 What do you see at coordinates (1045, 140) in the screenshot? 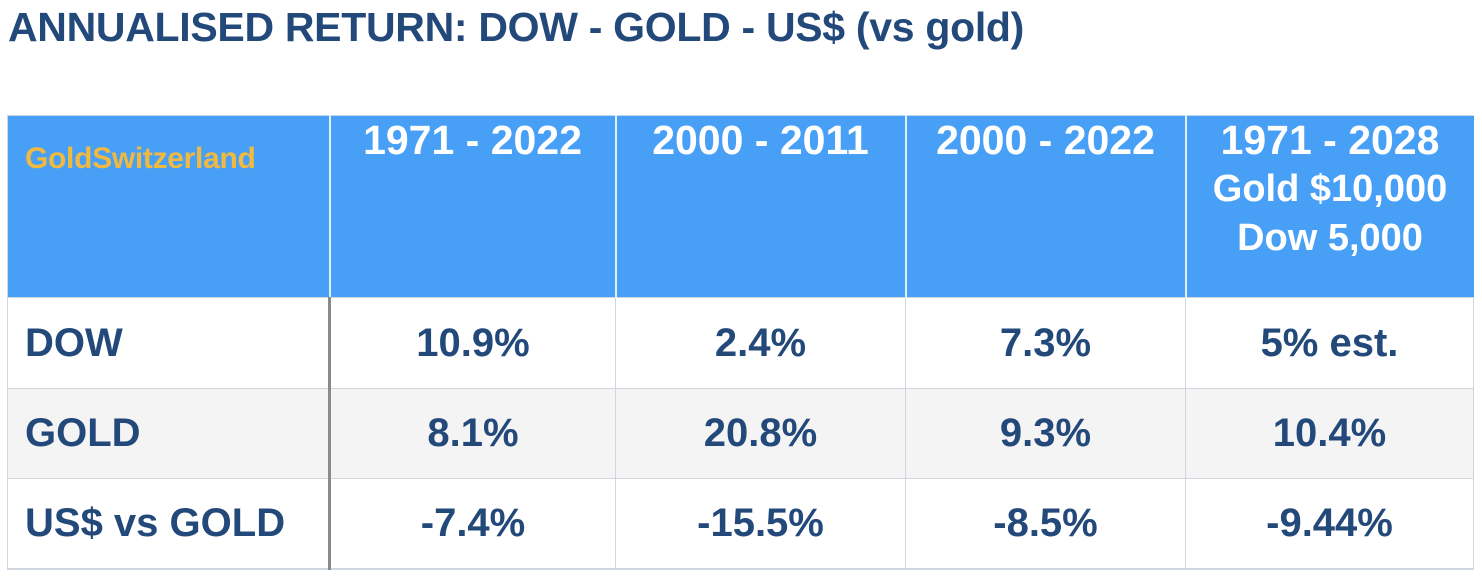
I see `column-header-period: 2000 - 2022` at bounding box center [1045, 140].